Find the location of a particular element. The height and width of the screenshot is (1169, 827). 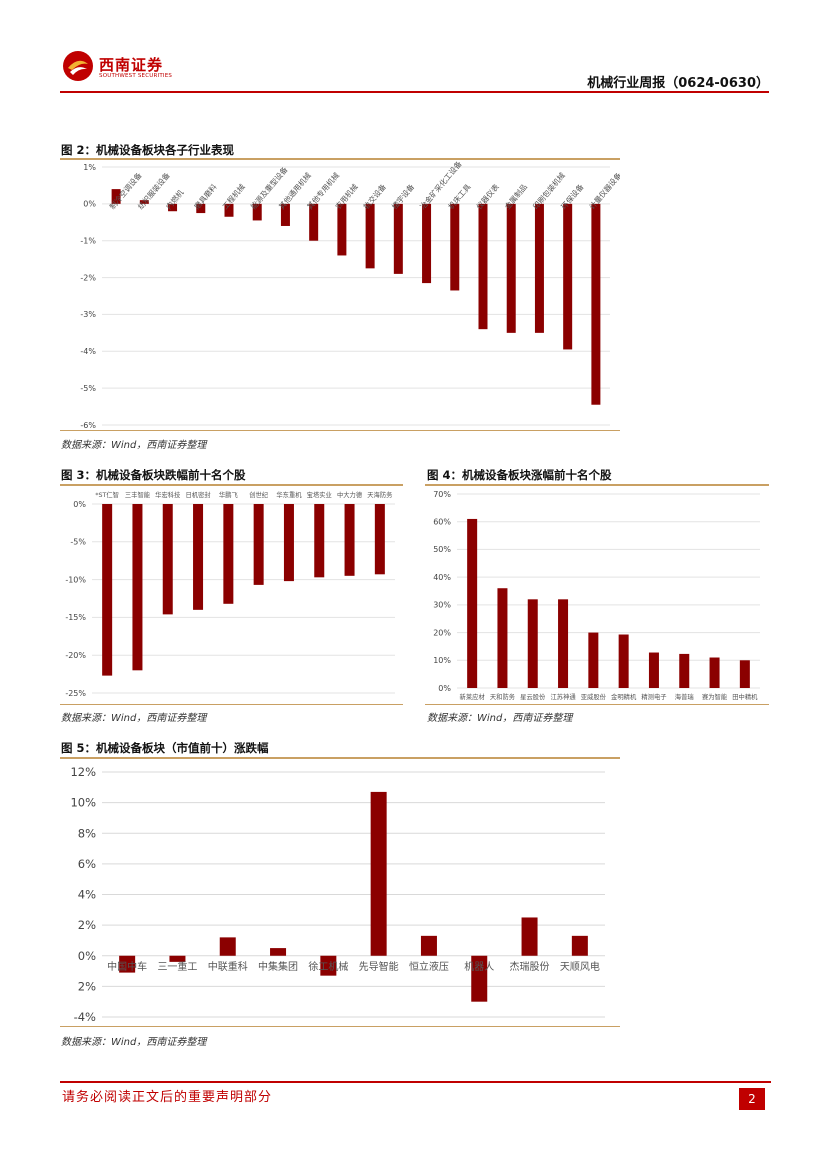

fig4-category-label: 新莱应材 is located at coordinates (473, 696).